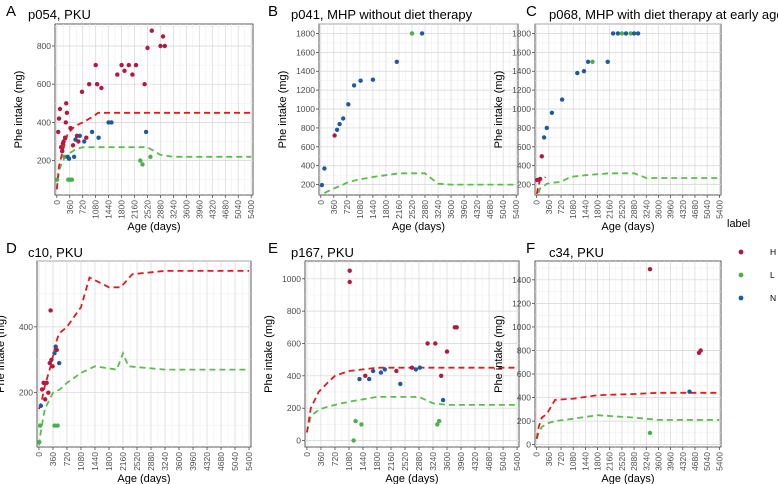  What do you see at coordinates (59, 14) in the screenshot?
I see `panel-title: p054, PKU` at bounding box center [59, 14].